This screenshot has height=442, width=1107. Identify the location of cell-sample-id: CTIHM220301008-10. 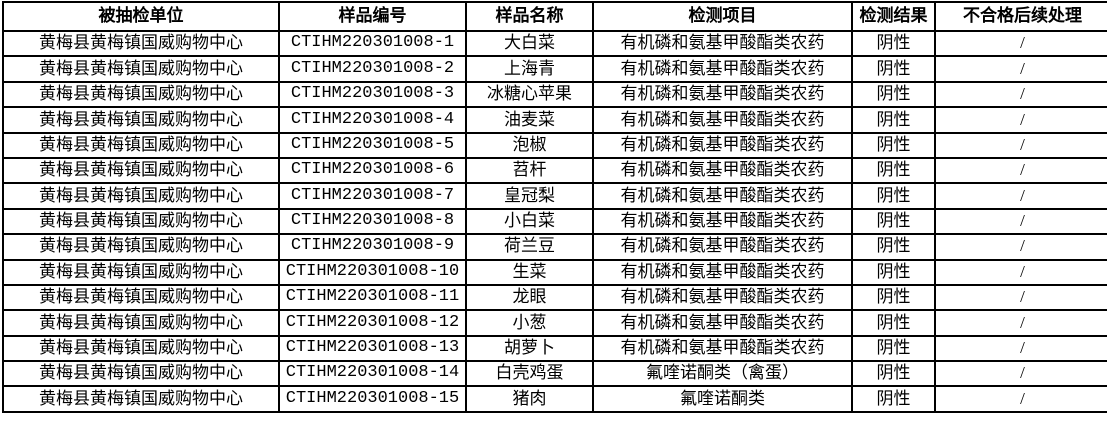
(372, 272).